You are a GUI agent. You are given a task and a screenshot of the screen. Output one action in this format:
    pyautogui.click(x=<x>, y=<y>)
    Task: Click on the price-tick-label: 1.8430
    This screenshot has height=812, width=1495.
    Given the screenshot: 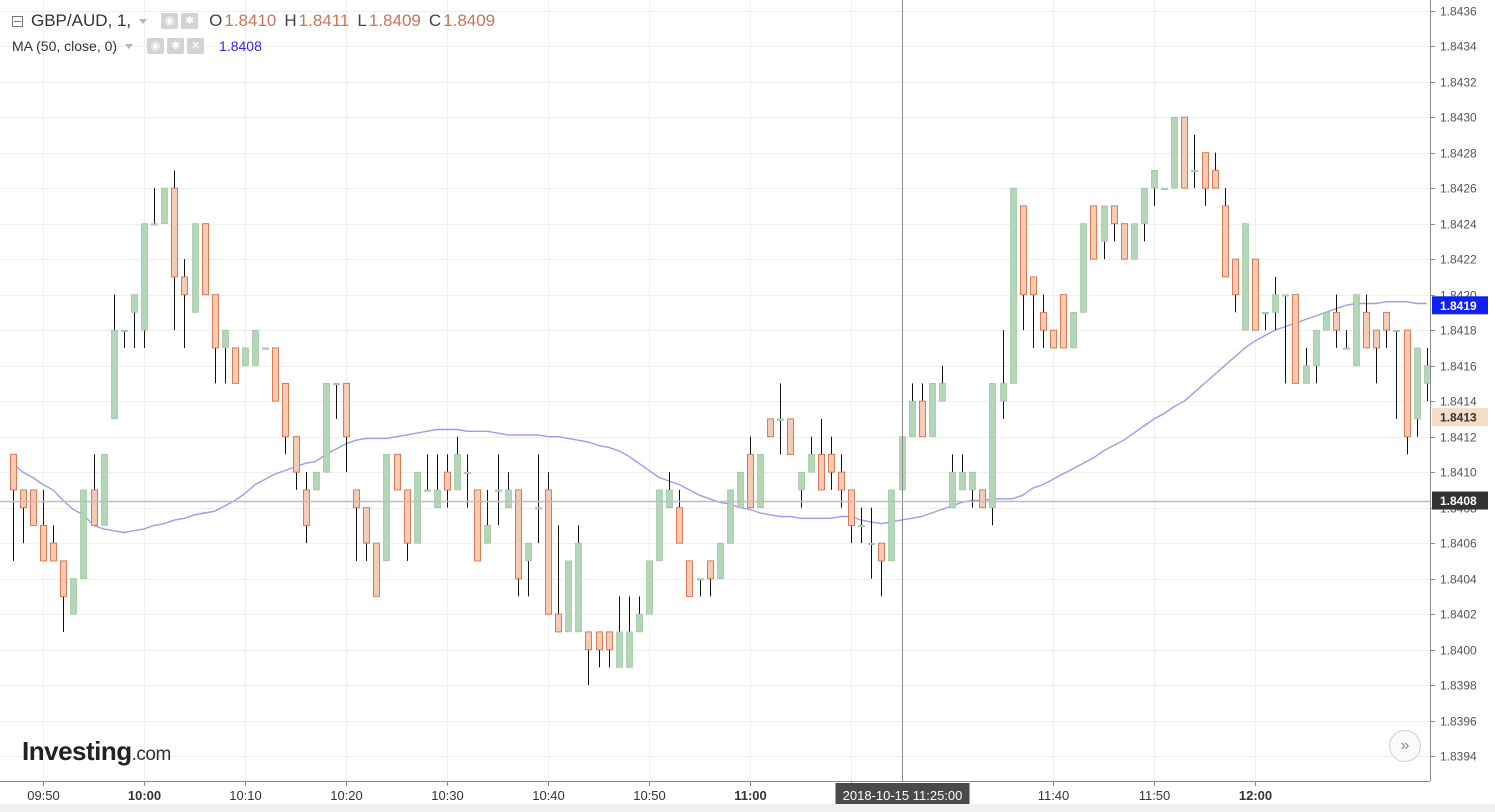 What is the action you would take?
    pyautogui.click(x=1458, y=118)
    